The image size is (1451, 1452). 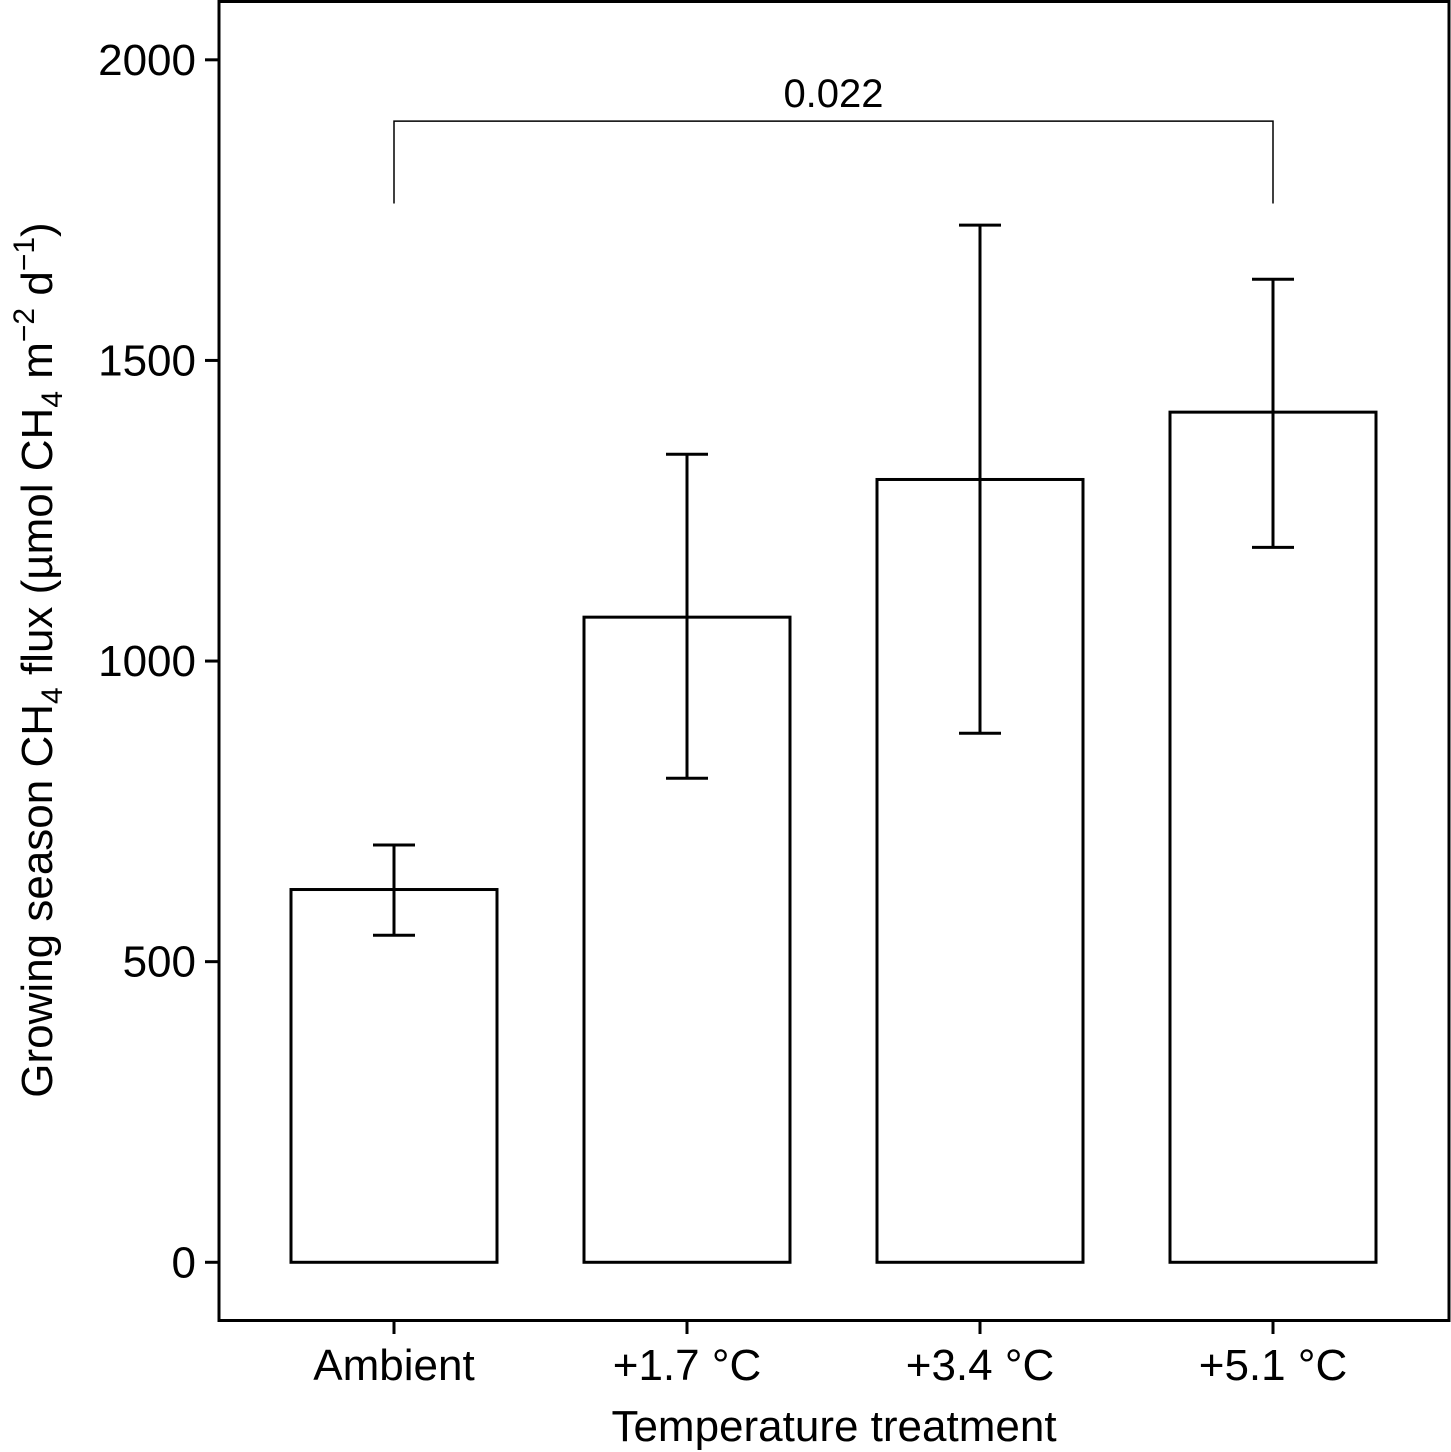 What do you see at coordinates (147, 360) in the screenshot?
I see `y-tick-label: 1500` at bounding box center [147, 360].